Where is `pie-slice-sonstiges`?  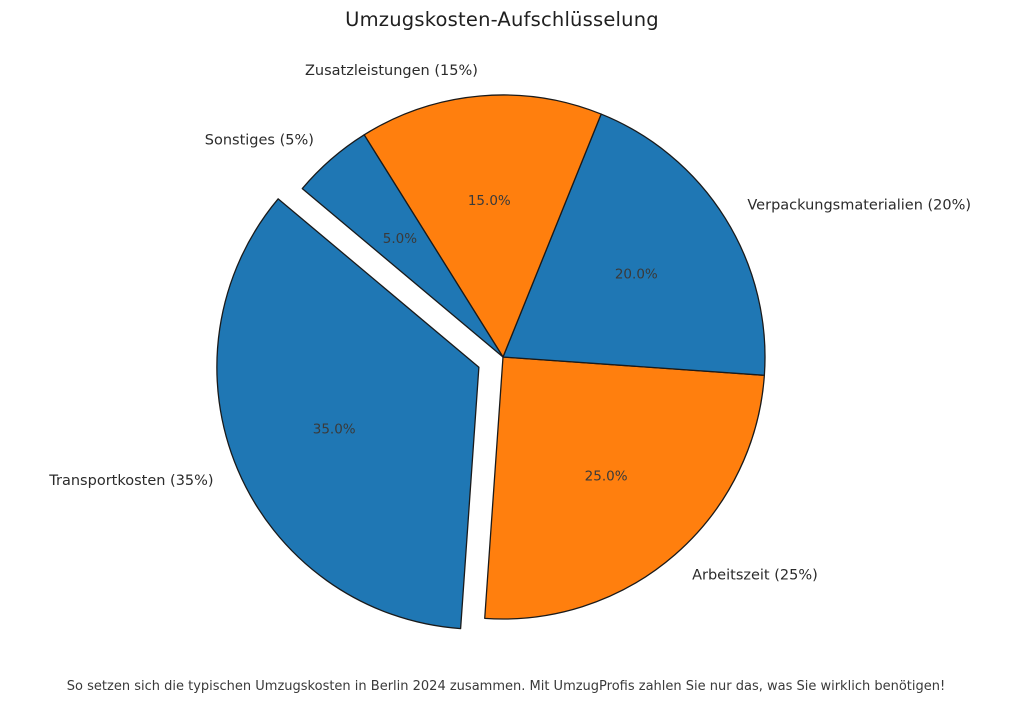 pie-slice-sonstiges is located at coordinates (402, 246).